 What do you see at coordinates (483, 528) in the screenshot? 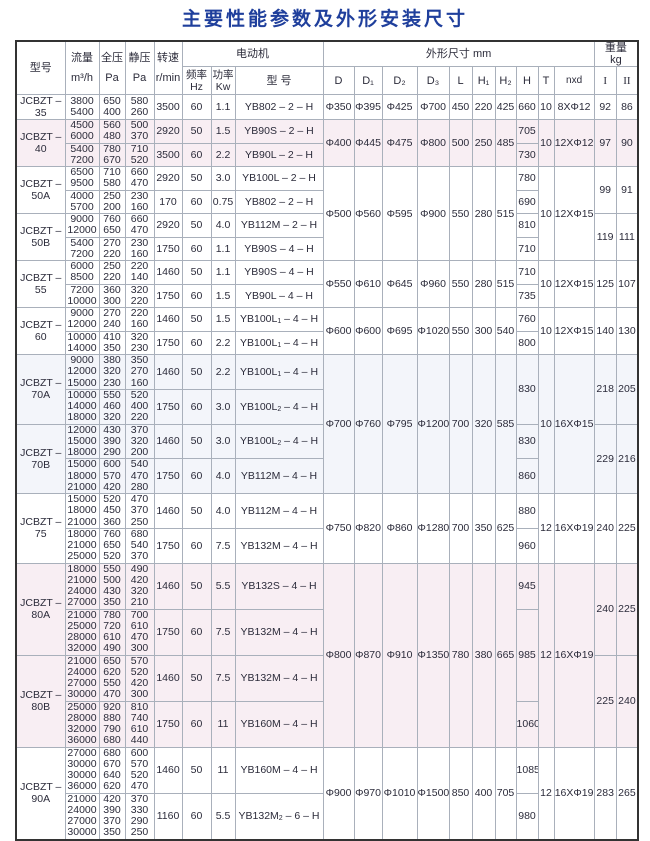
I see `dim-h1: 350` at bounding box center [483, 528].